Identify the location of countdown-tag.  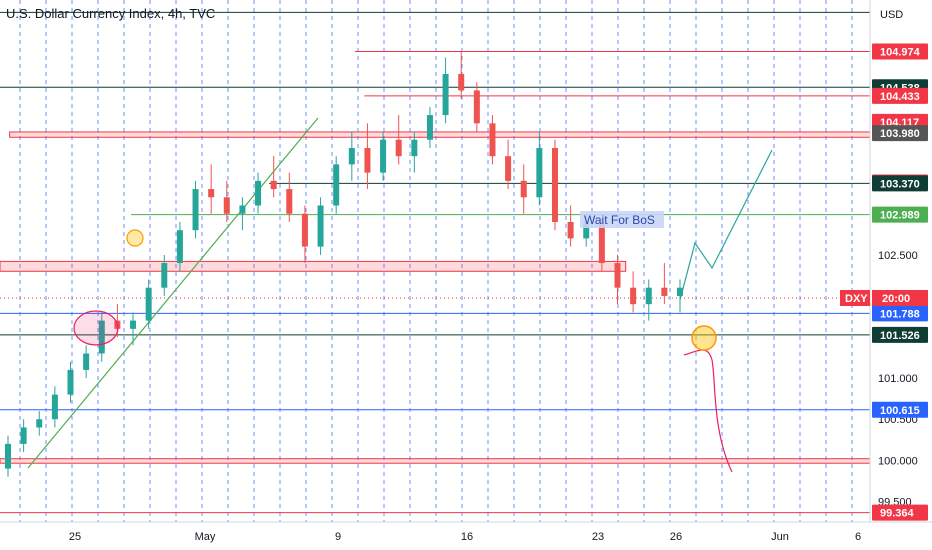
(900, 298).